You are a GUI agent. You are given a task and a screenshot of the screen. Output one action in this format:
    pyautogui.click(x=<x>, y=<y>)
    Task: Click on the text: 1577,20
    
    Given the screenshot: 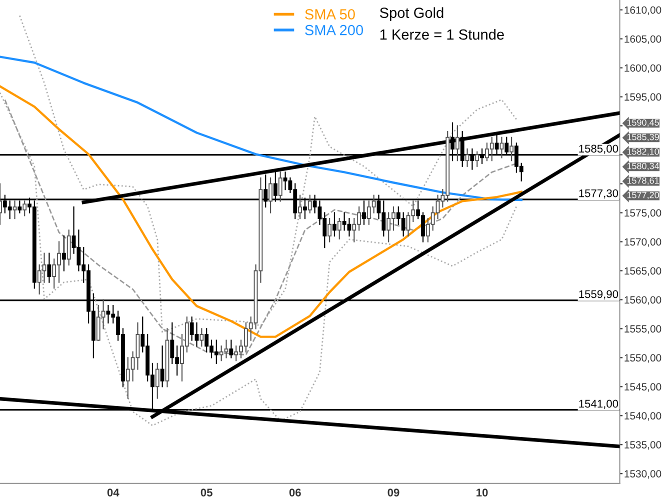 What is the action you would take?
    pyautogui.click(x=643, y=196)
    